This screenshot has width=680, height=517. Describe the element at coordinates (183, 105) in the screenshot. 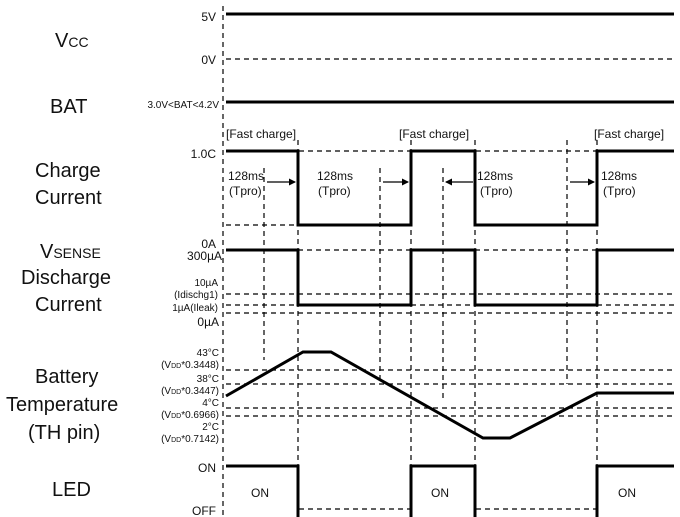

I see `bat-level: 3.0V<BAT<4.2V` at that location.